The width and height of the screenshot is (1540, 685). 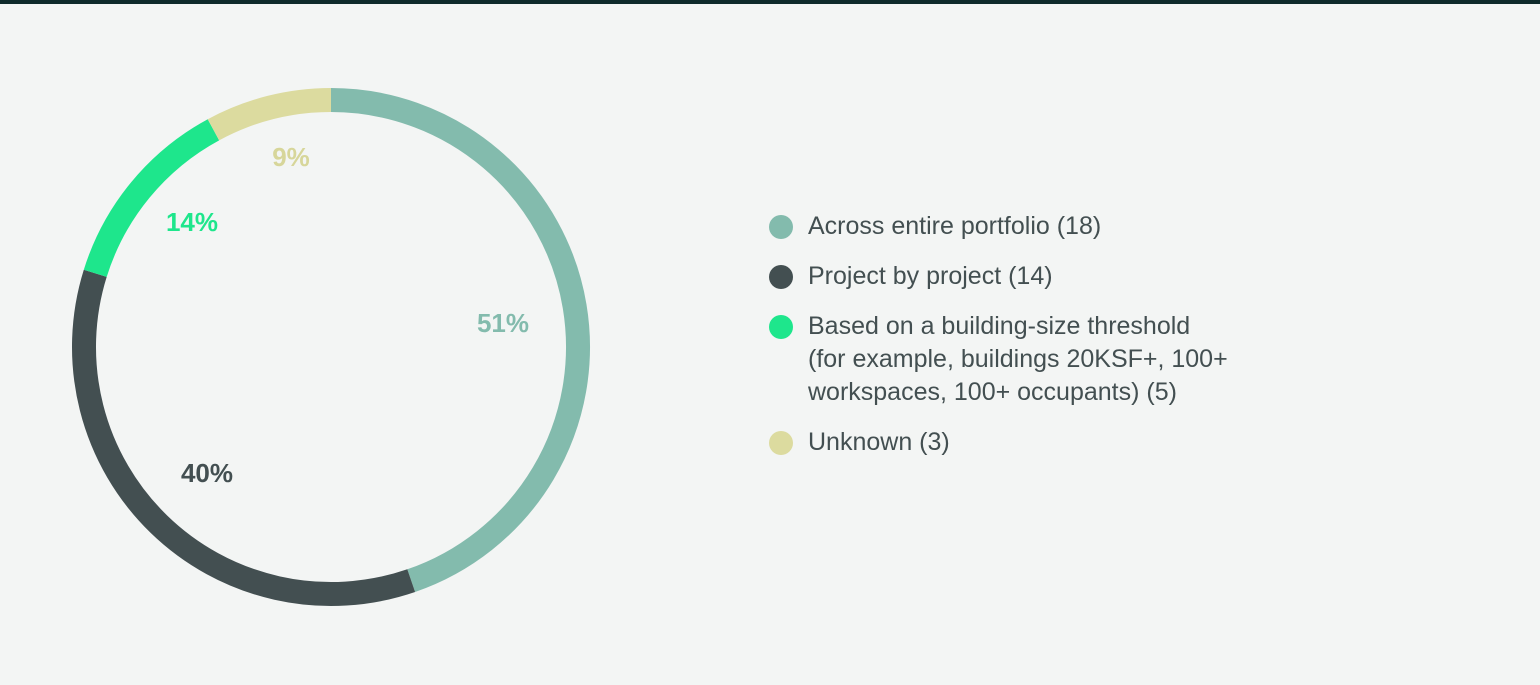 What do you see at coordinates (291, 157) in the screenshot?
I see `slice-value-label-4: 9%` at bounding box center [291, 157].